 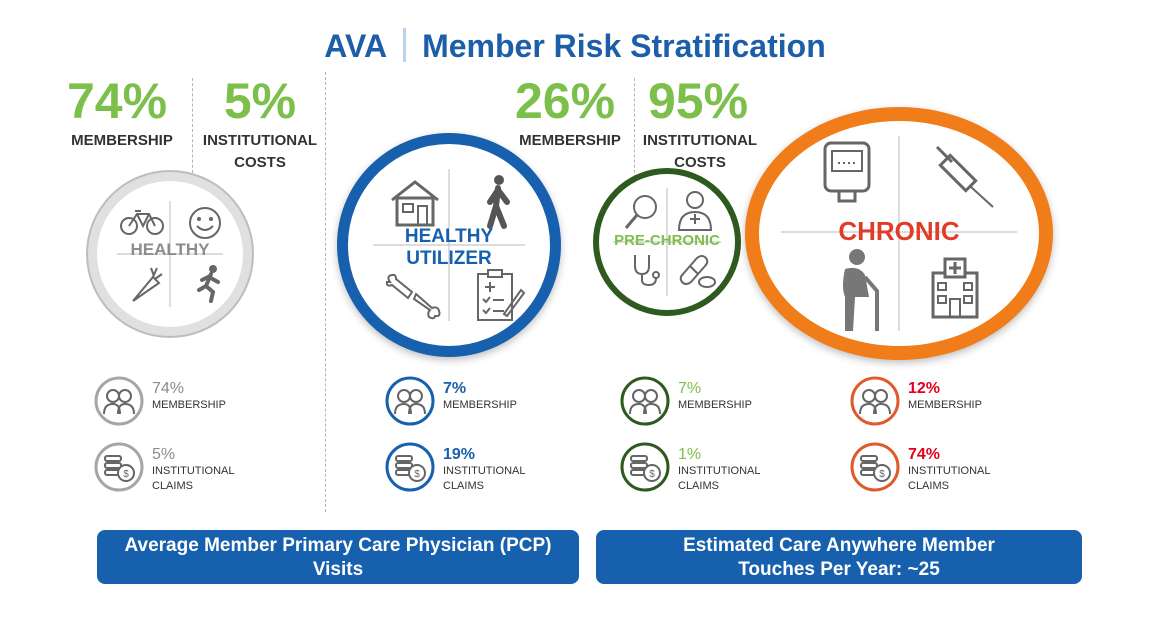 What do you see at coordinates (640, 212) in the screenshot?
I see `magnifier-icon` at bounding box center [640, 212].